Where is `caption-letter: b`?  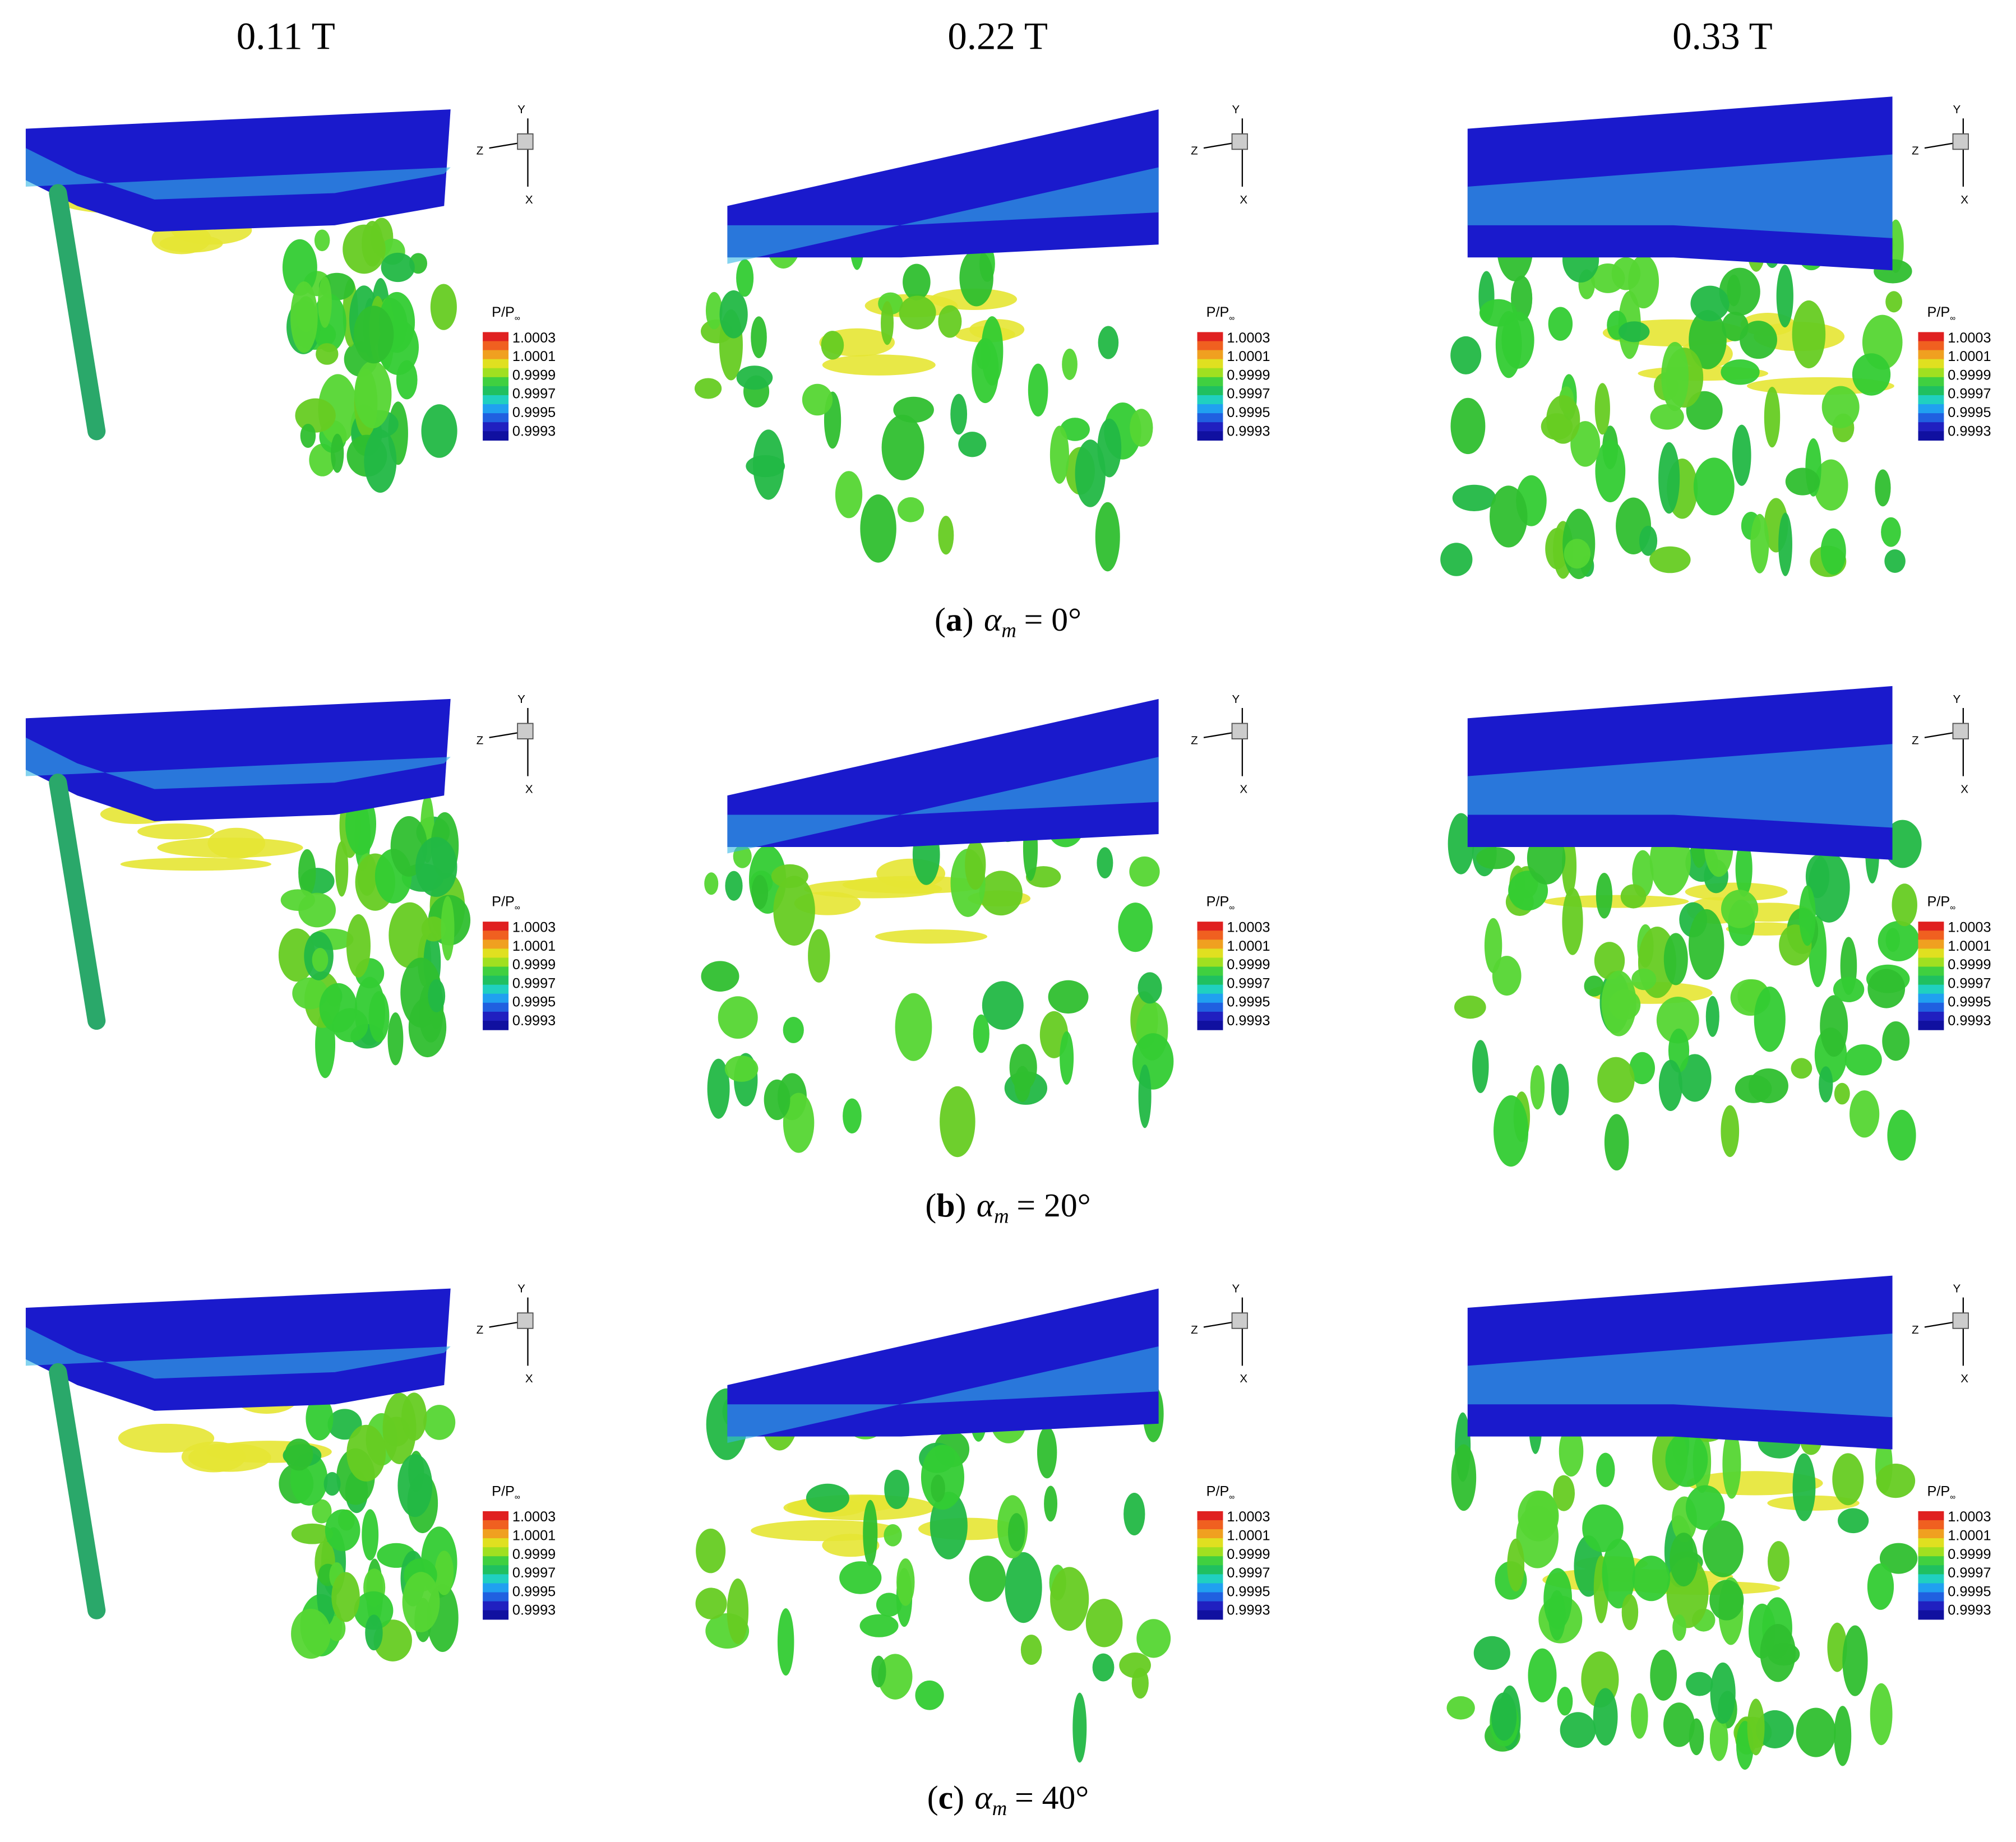
caption-letter: b is located at coordinates (946, 1205).